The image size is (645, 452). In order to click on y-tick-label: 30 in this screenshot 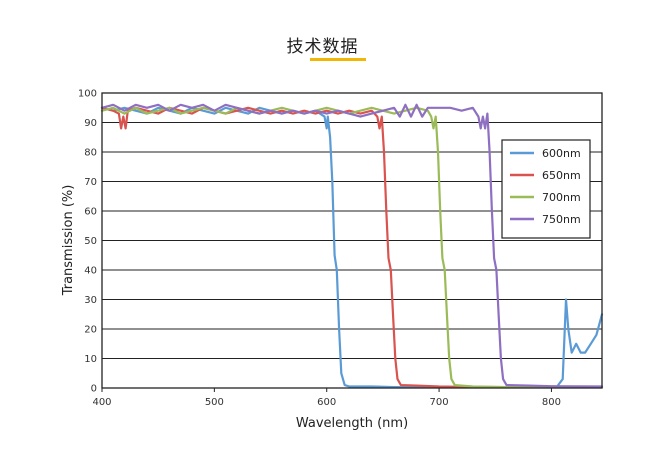, I will do `click(90, 300)`.